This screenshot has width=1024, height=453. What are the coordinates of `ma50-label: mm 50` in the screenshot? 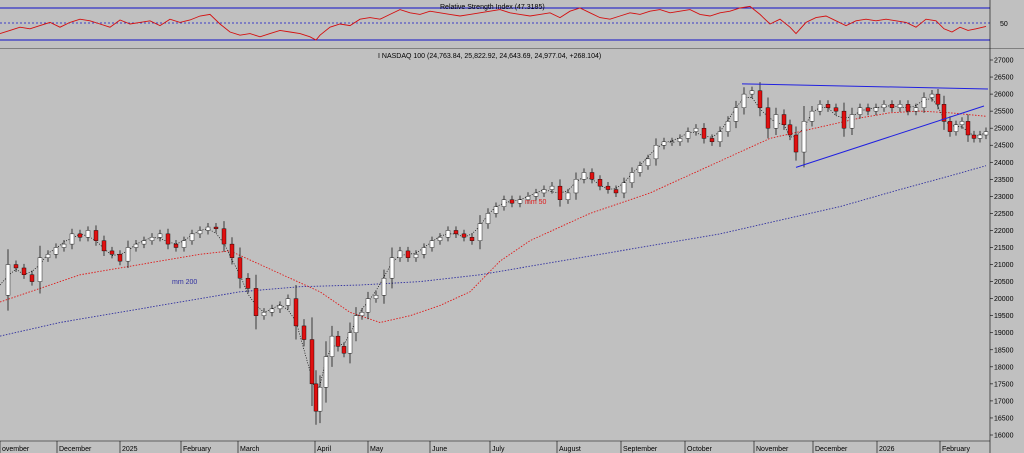 It's located at (536, 202).